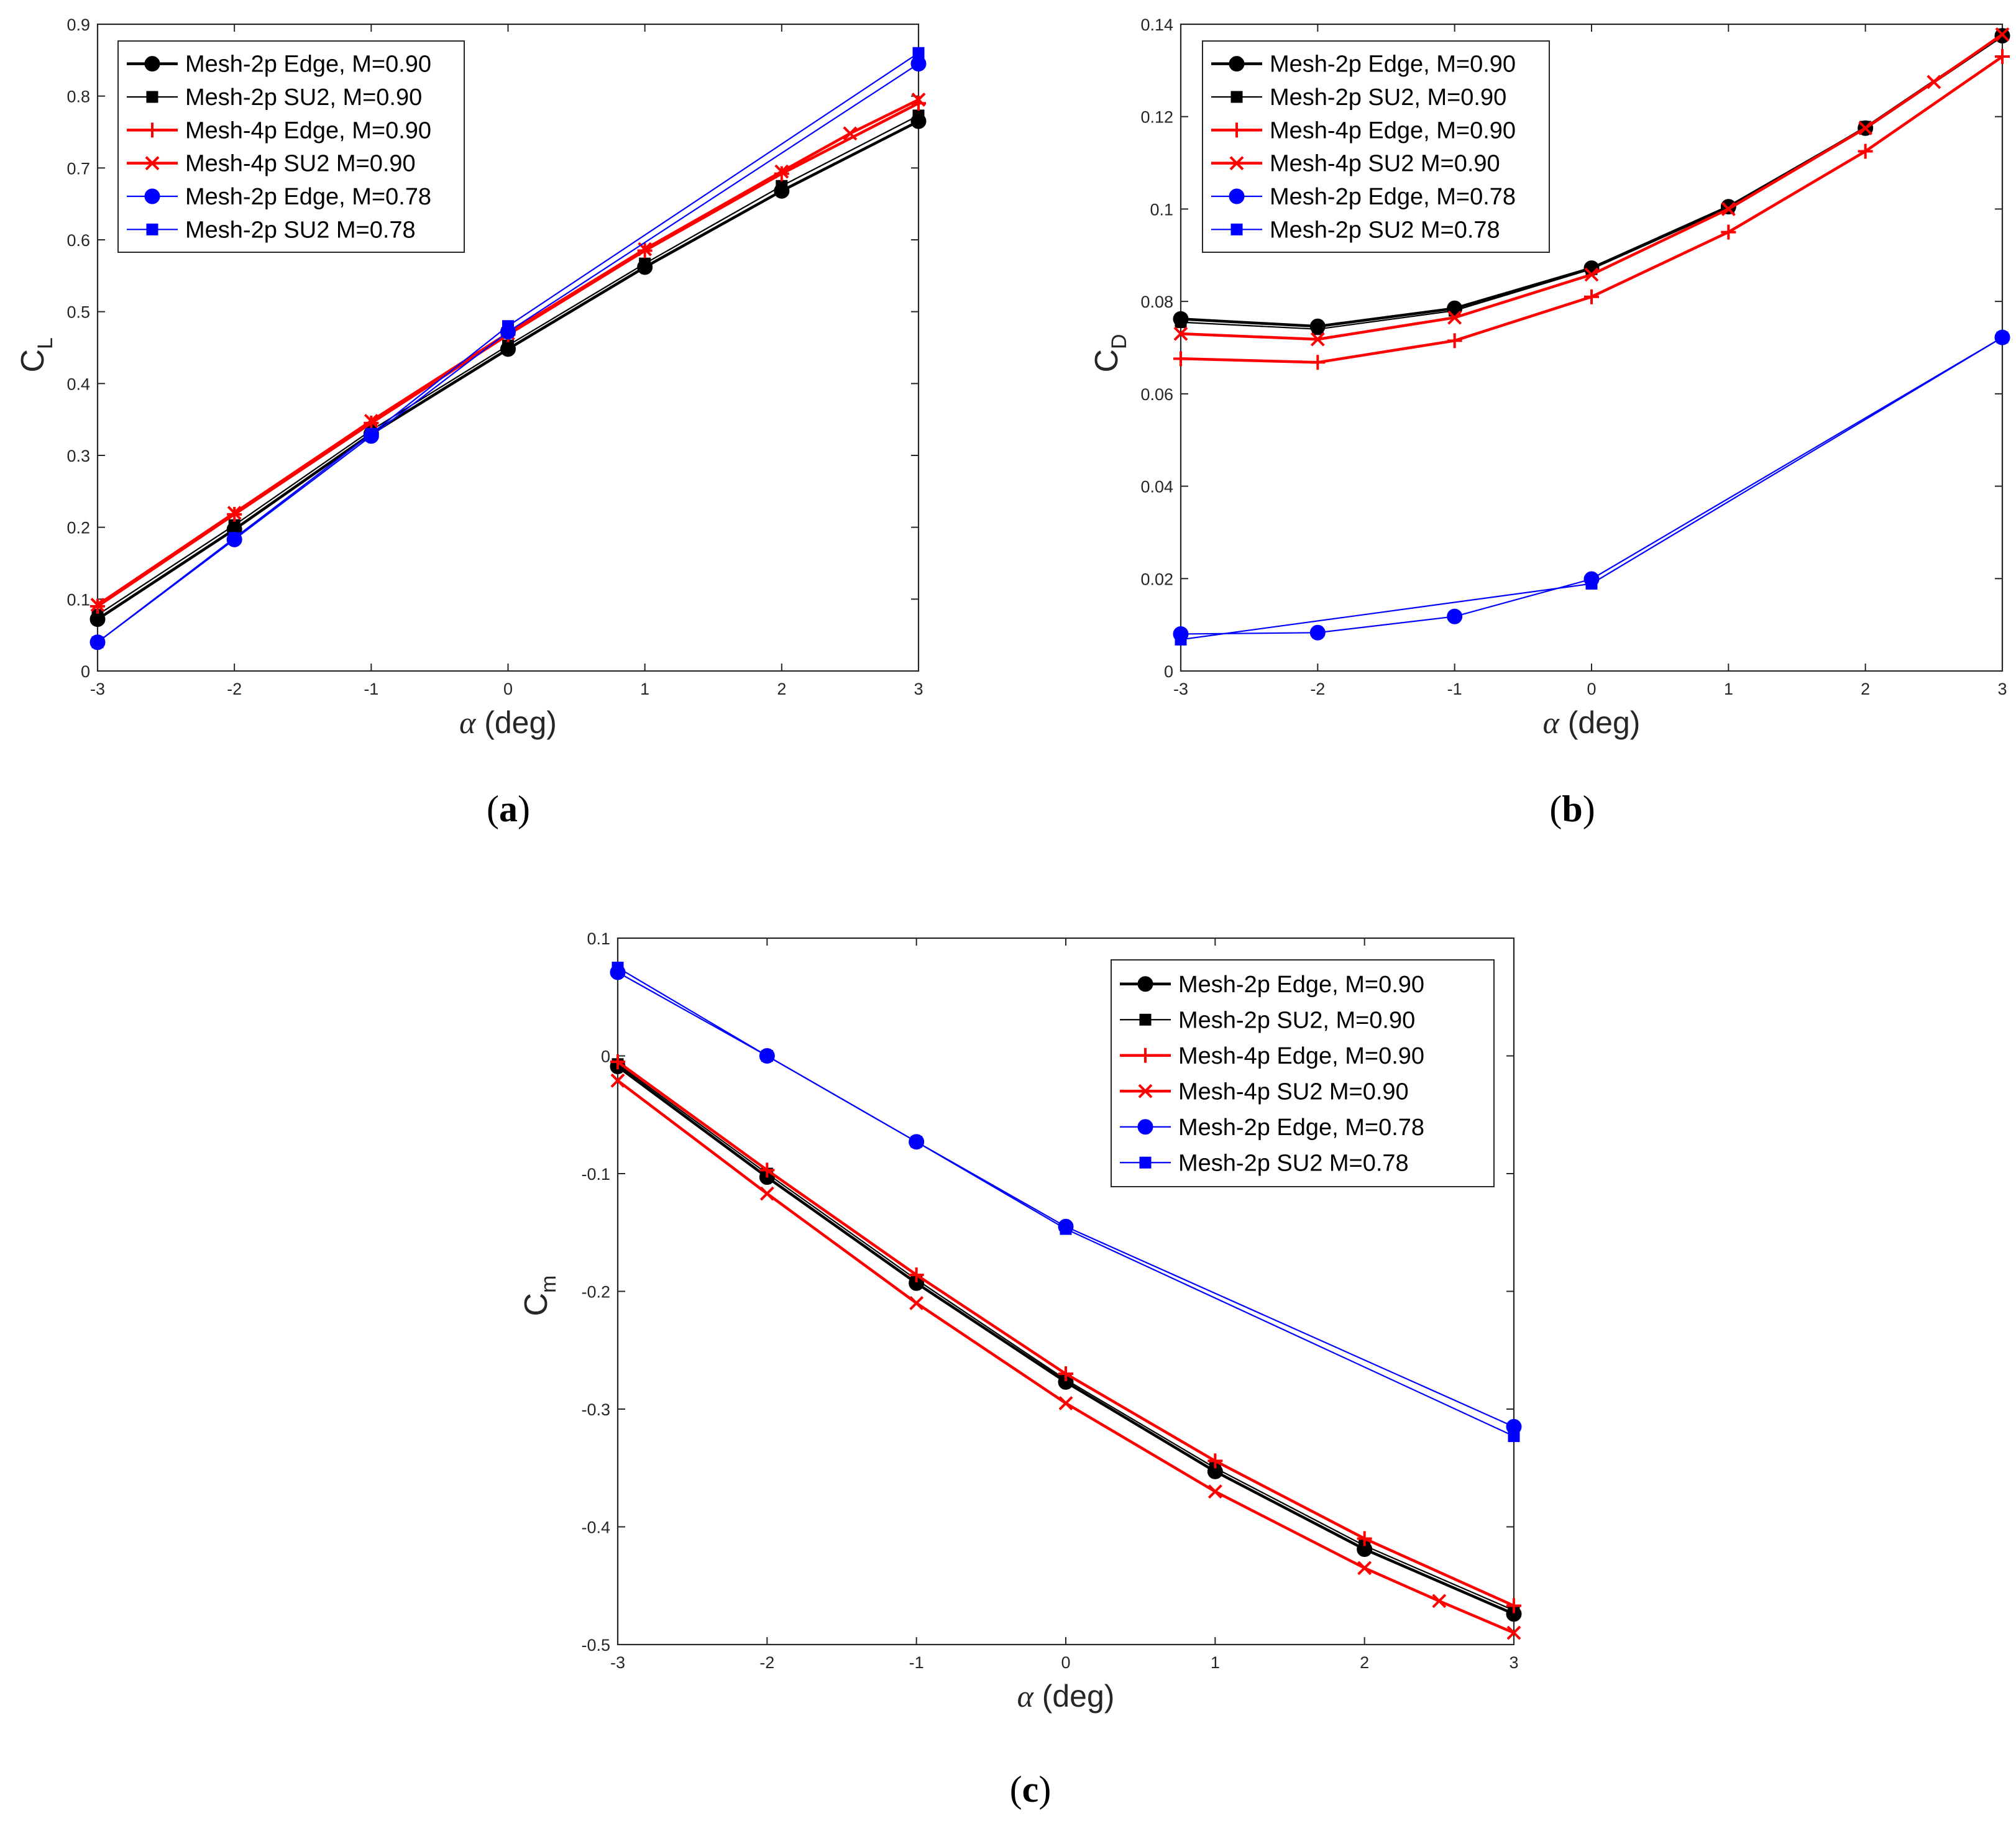  What do you see at coordinates (234, 513) in the screenshot?
I see `data-point-s3-p1` at bounding box center [234, 513].